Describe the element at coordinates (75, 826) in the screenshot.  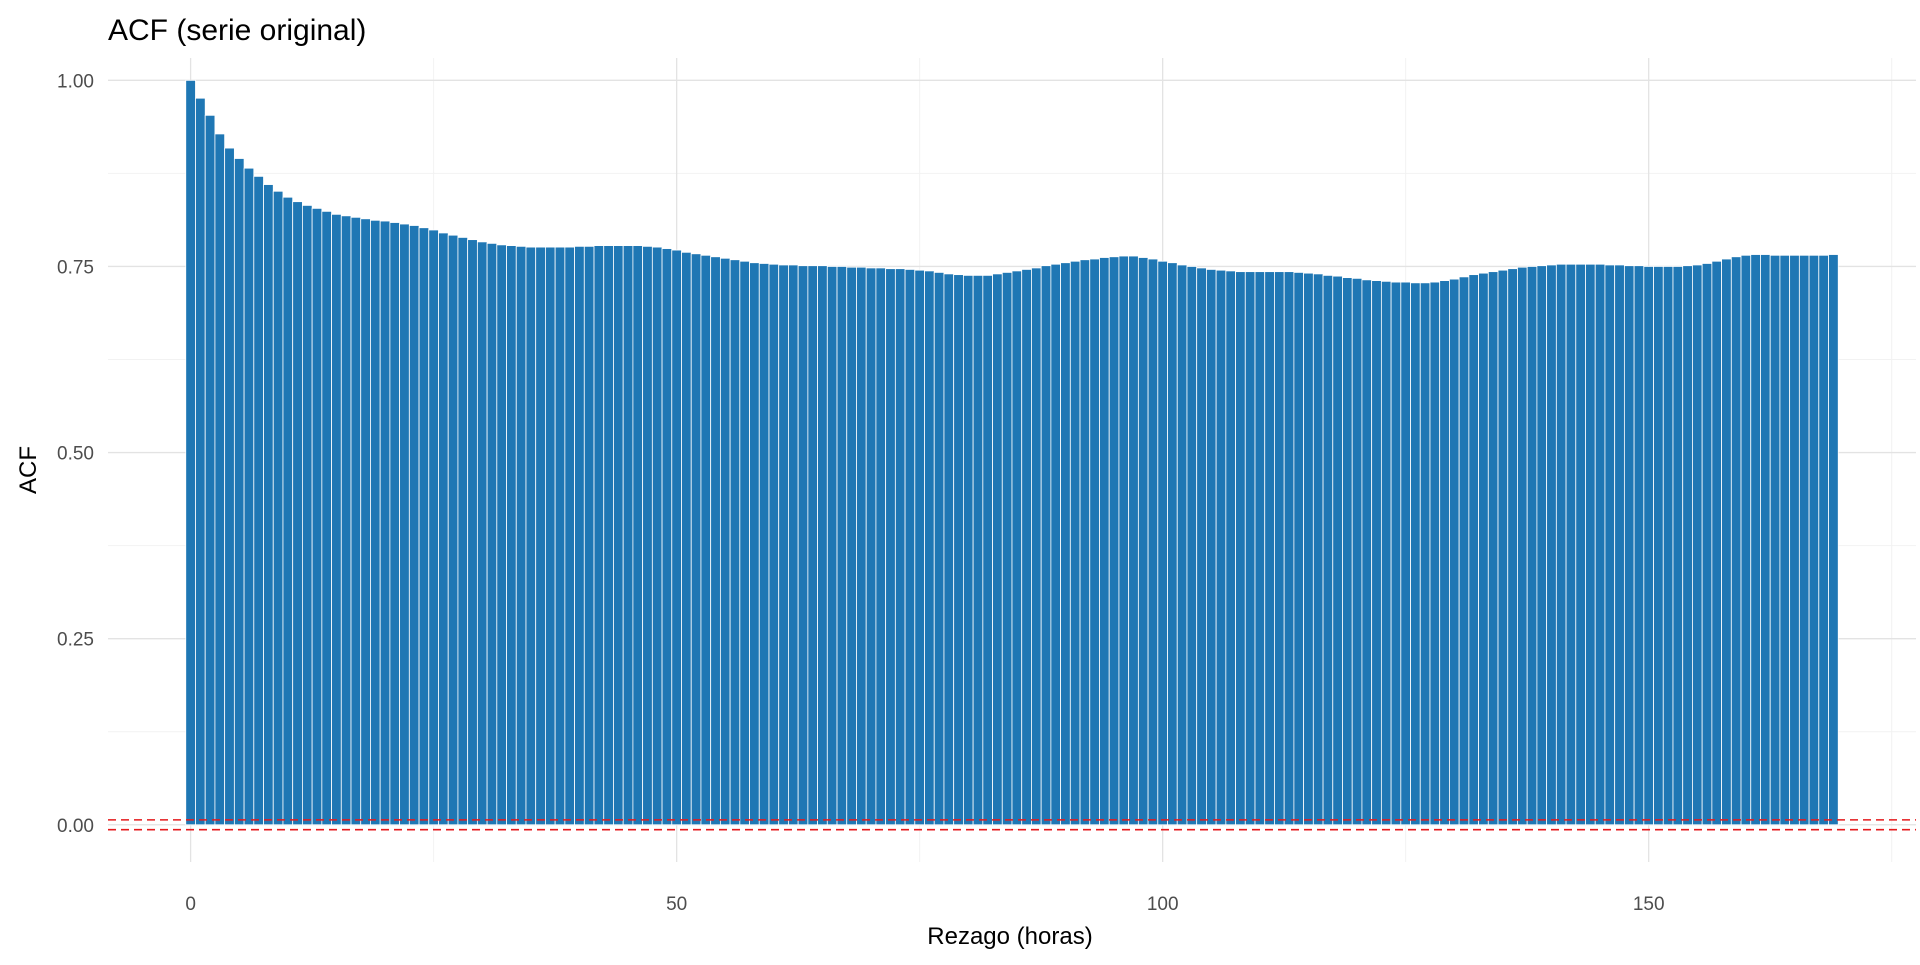
I see `y-tick-label: 0.00` at that location.